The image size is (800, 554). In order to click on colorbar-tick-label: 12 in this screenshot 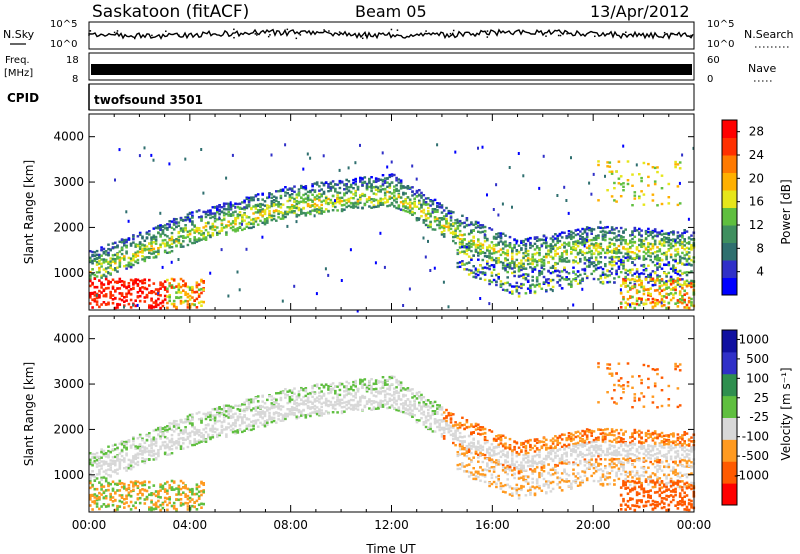, I will do `click(756, 225)`.